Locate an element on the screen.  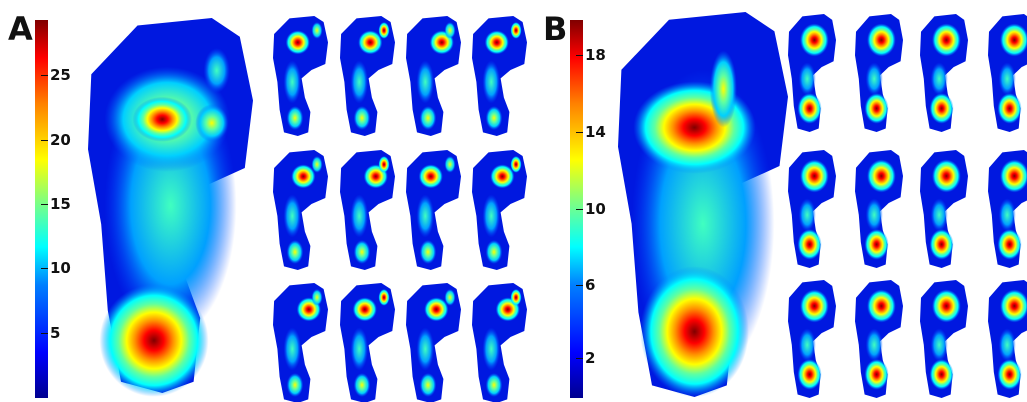
colorbar-a-tick-25: 25 is located at coordinates (60, 75).